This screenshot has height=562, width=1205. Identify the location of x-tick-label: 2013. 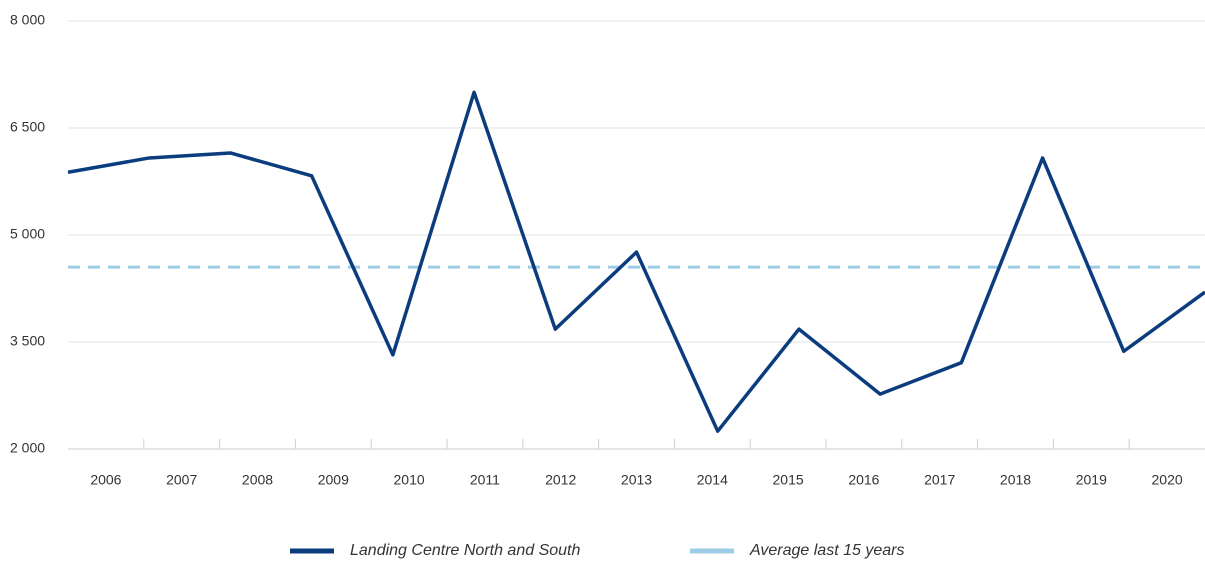
(636, 480).